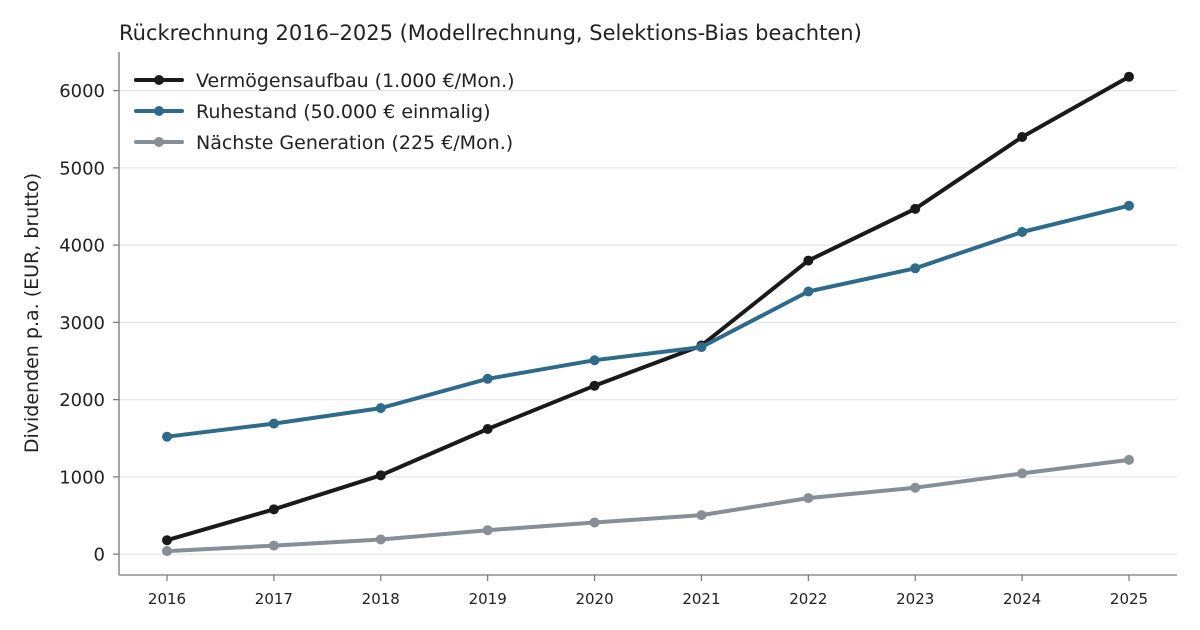 This screenshot has height=630, width=1200. What do you see at coordinates (343, 112) in the screenshot?
I see `legend-label-1: Ruhestand (50.000 € einmalig)` at bounding box center [343, 112].